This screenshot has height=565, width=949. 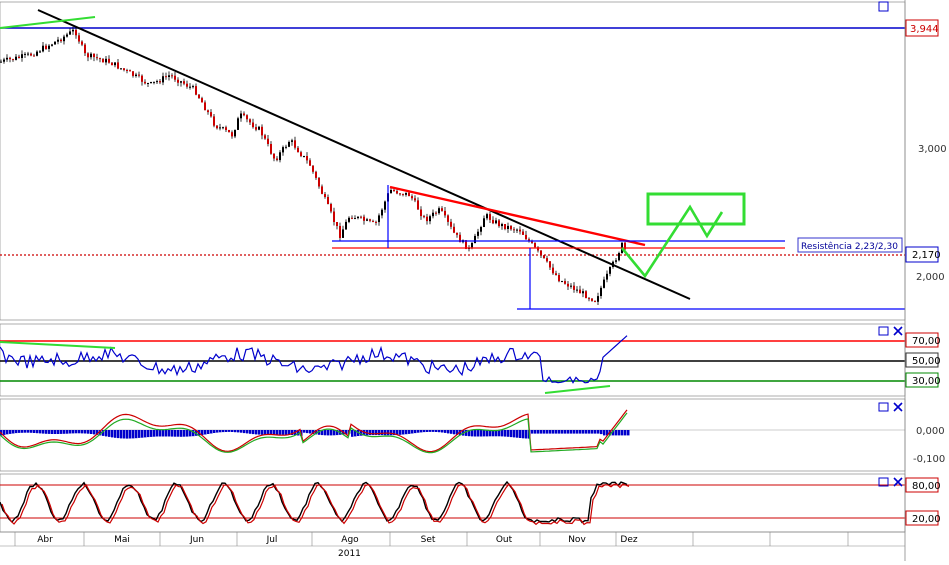 I want to click on month-label: Ago, so click(x=350, y=540).